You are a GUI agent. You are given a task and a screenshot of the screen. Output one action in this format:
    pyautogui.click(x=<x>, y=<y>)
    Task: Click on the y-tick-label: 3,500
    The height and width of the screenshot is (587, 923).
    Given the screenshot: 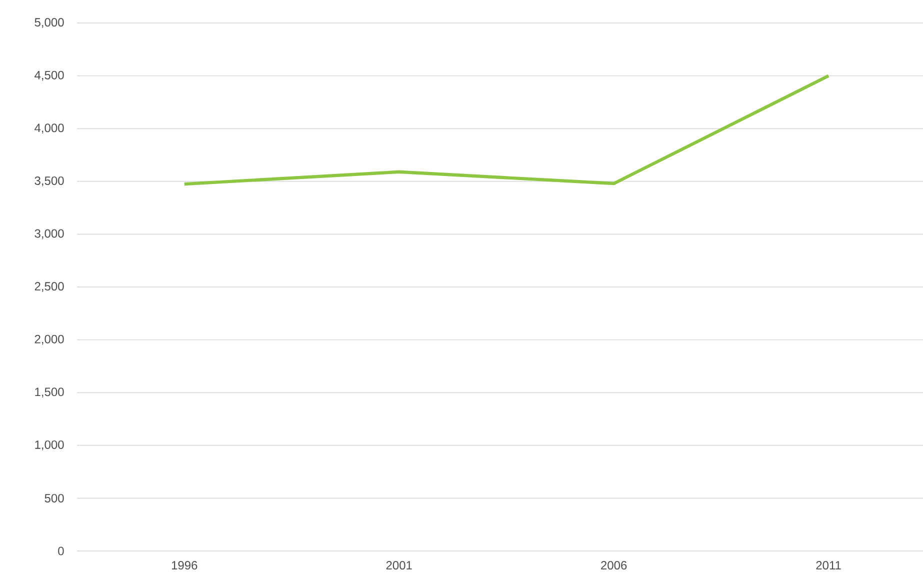 What is the action you would take?
    pyautogui.click(x=49, y=181)
    